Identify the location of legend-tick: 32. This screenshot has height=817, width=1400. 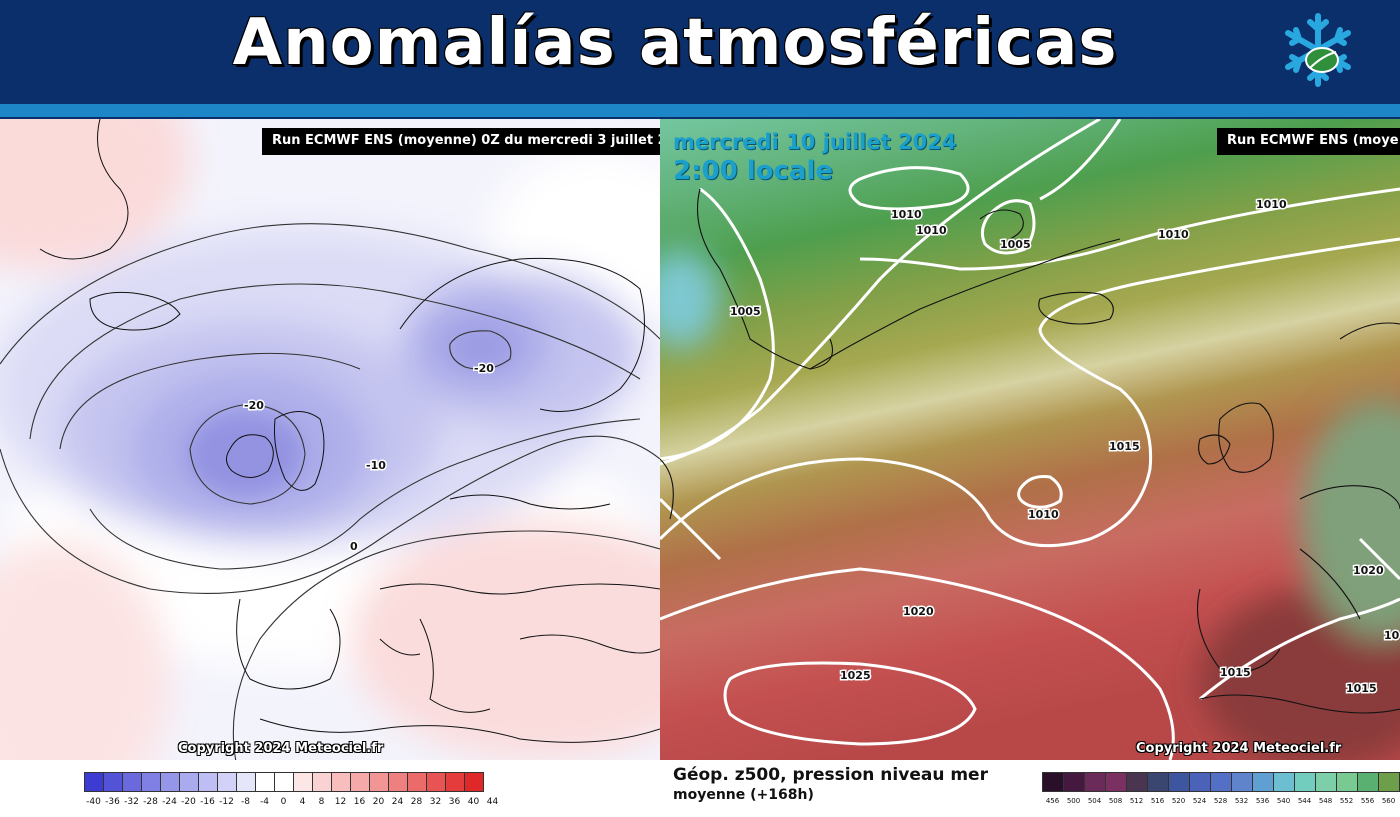
(435, 802).